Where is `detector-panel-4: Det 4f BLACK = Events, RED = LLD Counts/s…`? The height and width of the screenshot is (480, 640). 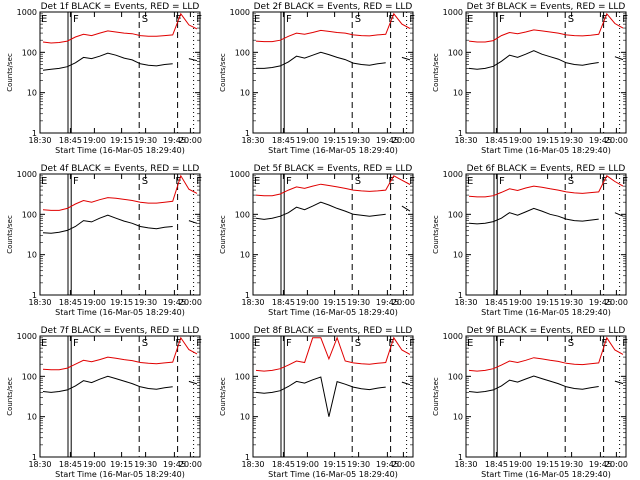
detector-panel-4: Det 4f BLACK = Events, RED = LLD Counts/s… is located at coordinates (104, 240).